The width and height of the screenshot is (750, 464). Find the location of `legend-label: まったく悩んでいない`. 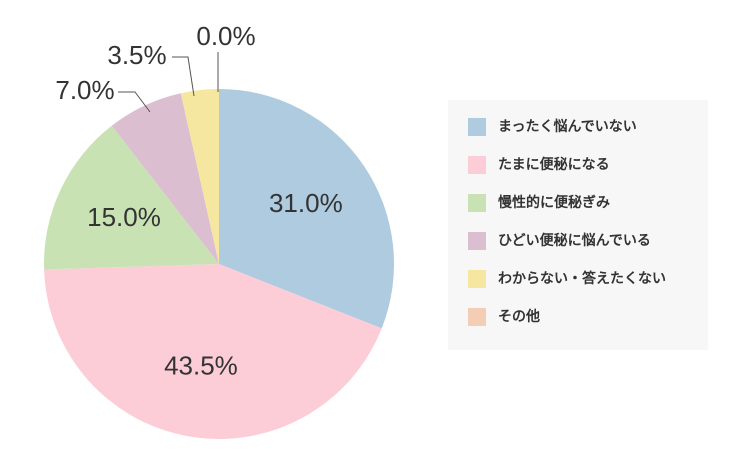

legend-label: まったく悩んでいない is located at coordinates (567, 126).